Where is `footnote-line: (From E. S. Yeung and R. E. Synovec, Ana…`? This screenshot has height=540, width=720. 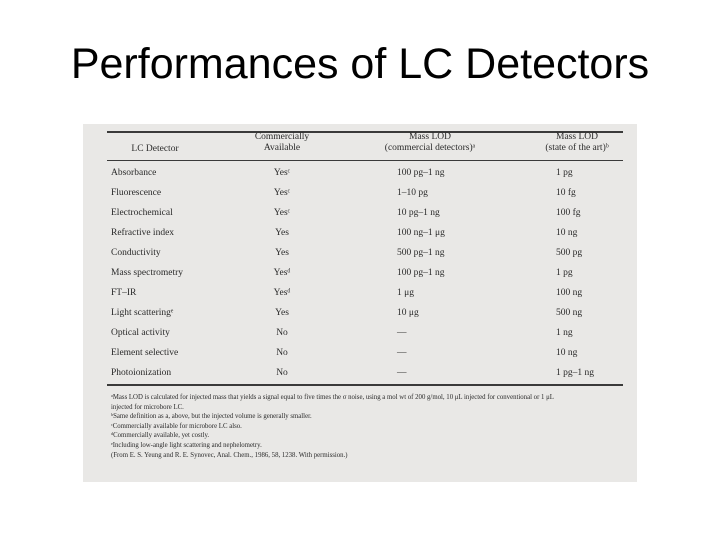
footnote-line: (From E. S. Yeung and R. E. Synovec, Ana… is located at coordinates (229, 455).